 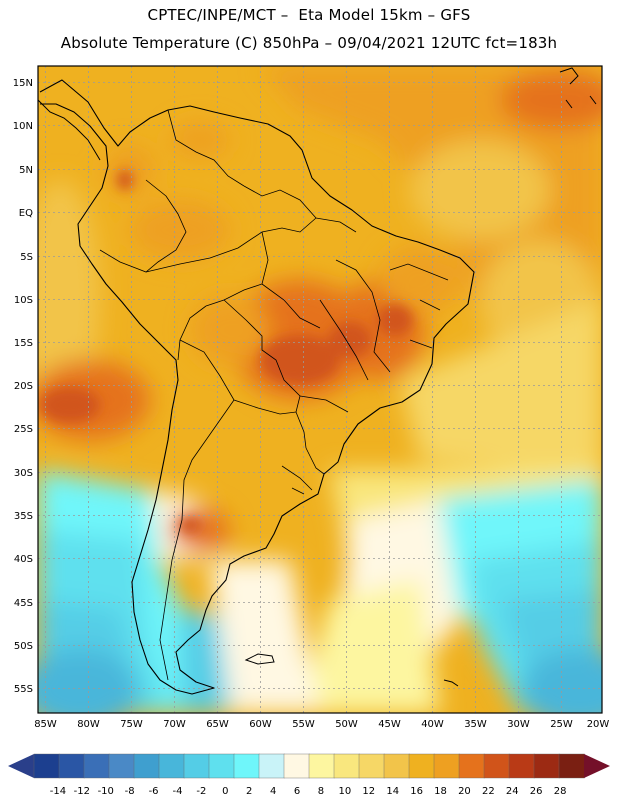 What do you see at coordinates (440, 791) in the screenshot?
I see `colorbar-label: 18` at bounding box center [440, 791].